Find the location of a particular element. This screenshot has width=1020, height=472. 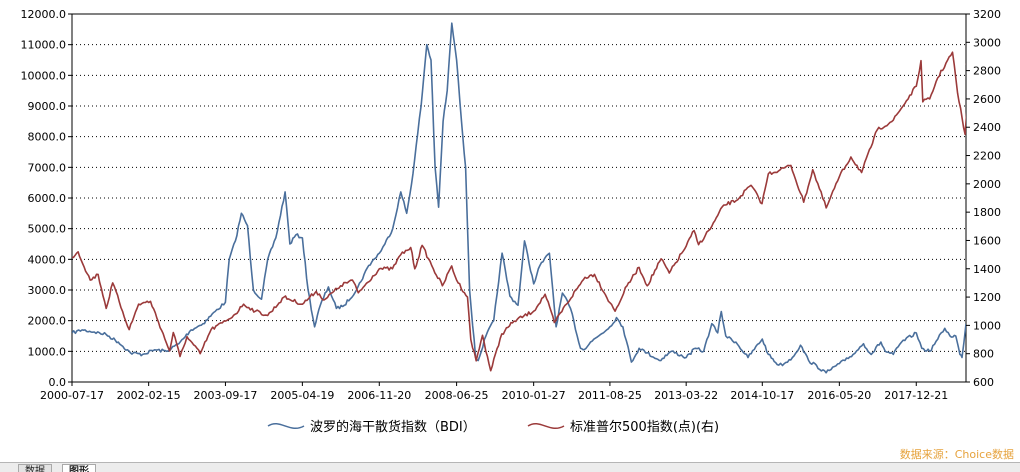

left-tick-label: 1000.0 is located at coordinates (47, 351).